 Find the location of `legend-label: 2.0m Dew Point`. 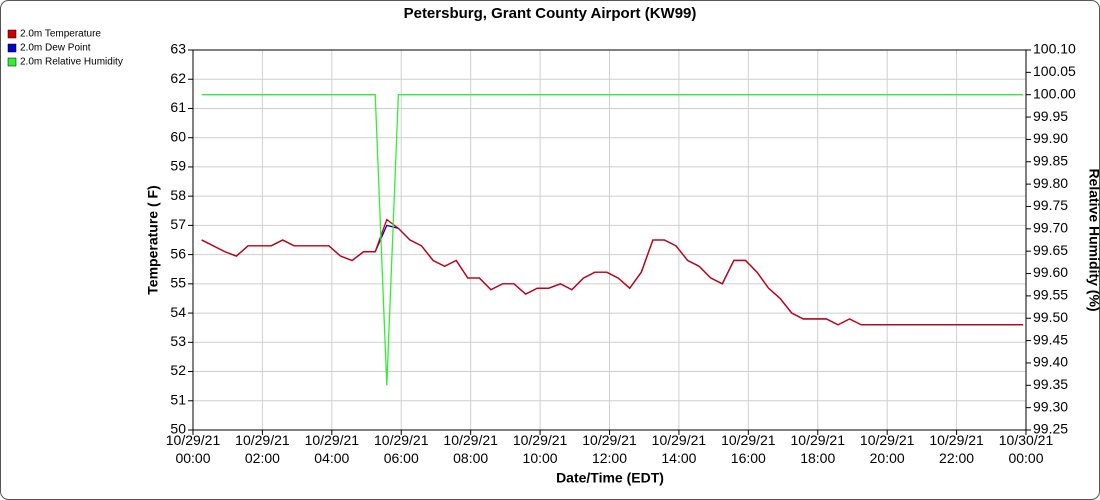

legend-label: 2.0m Dew Point is located at coordinates (55, 48).